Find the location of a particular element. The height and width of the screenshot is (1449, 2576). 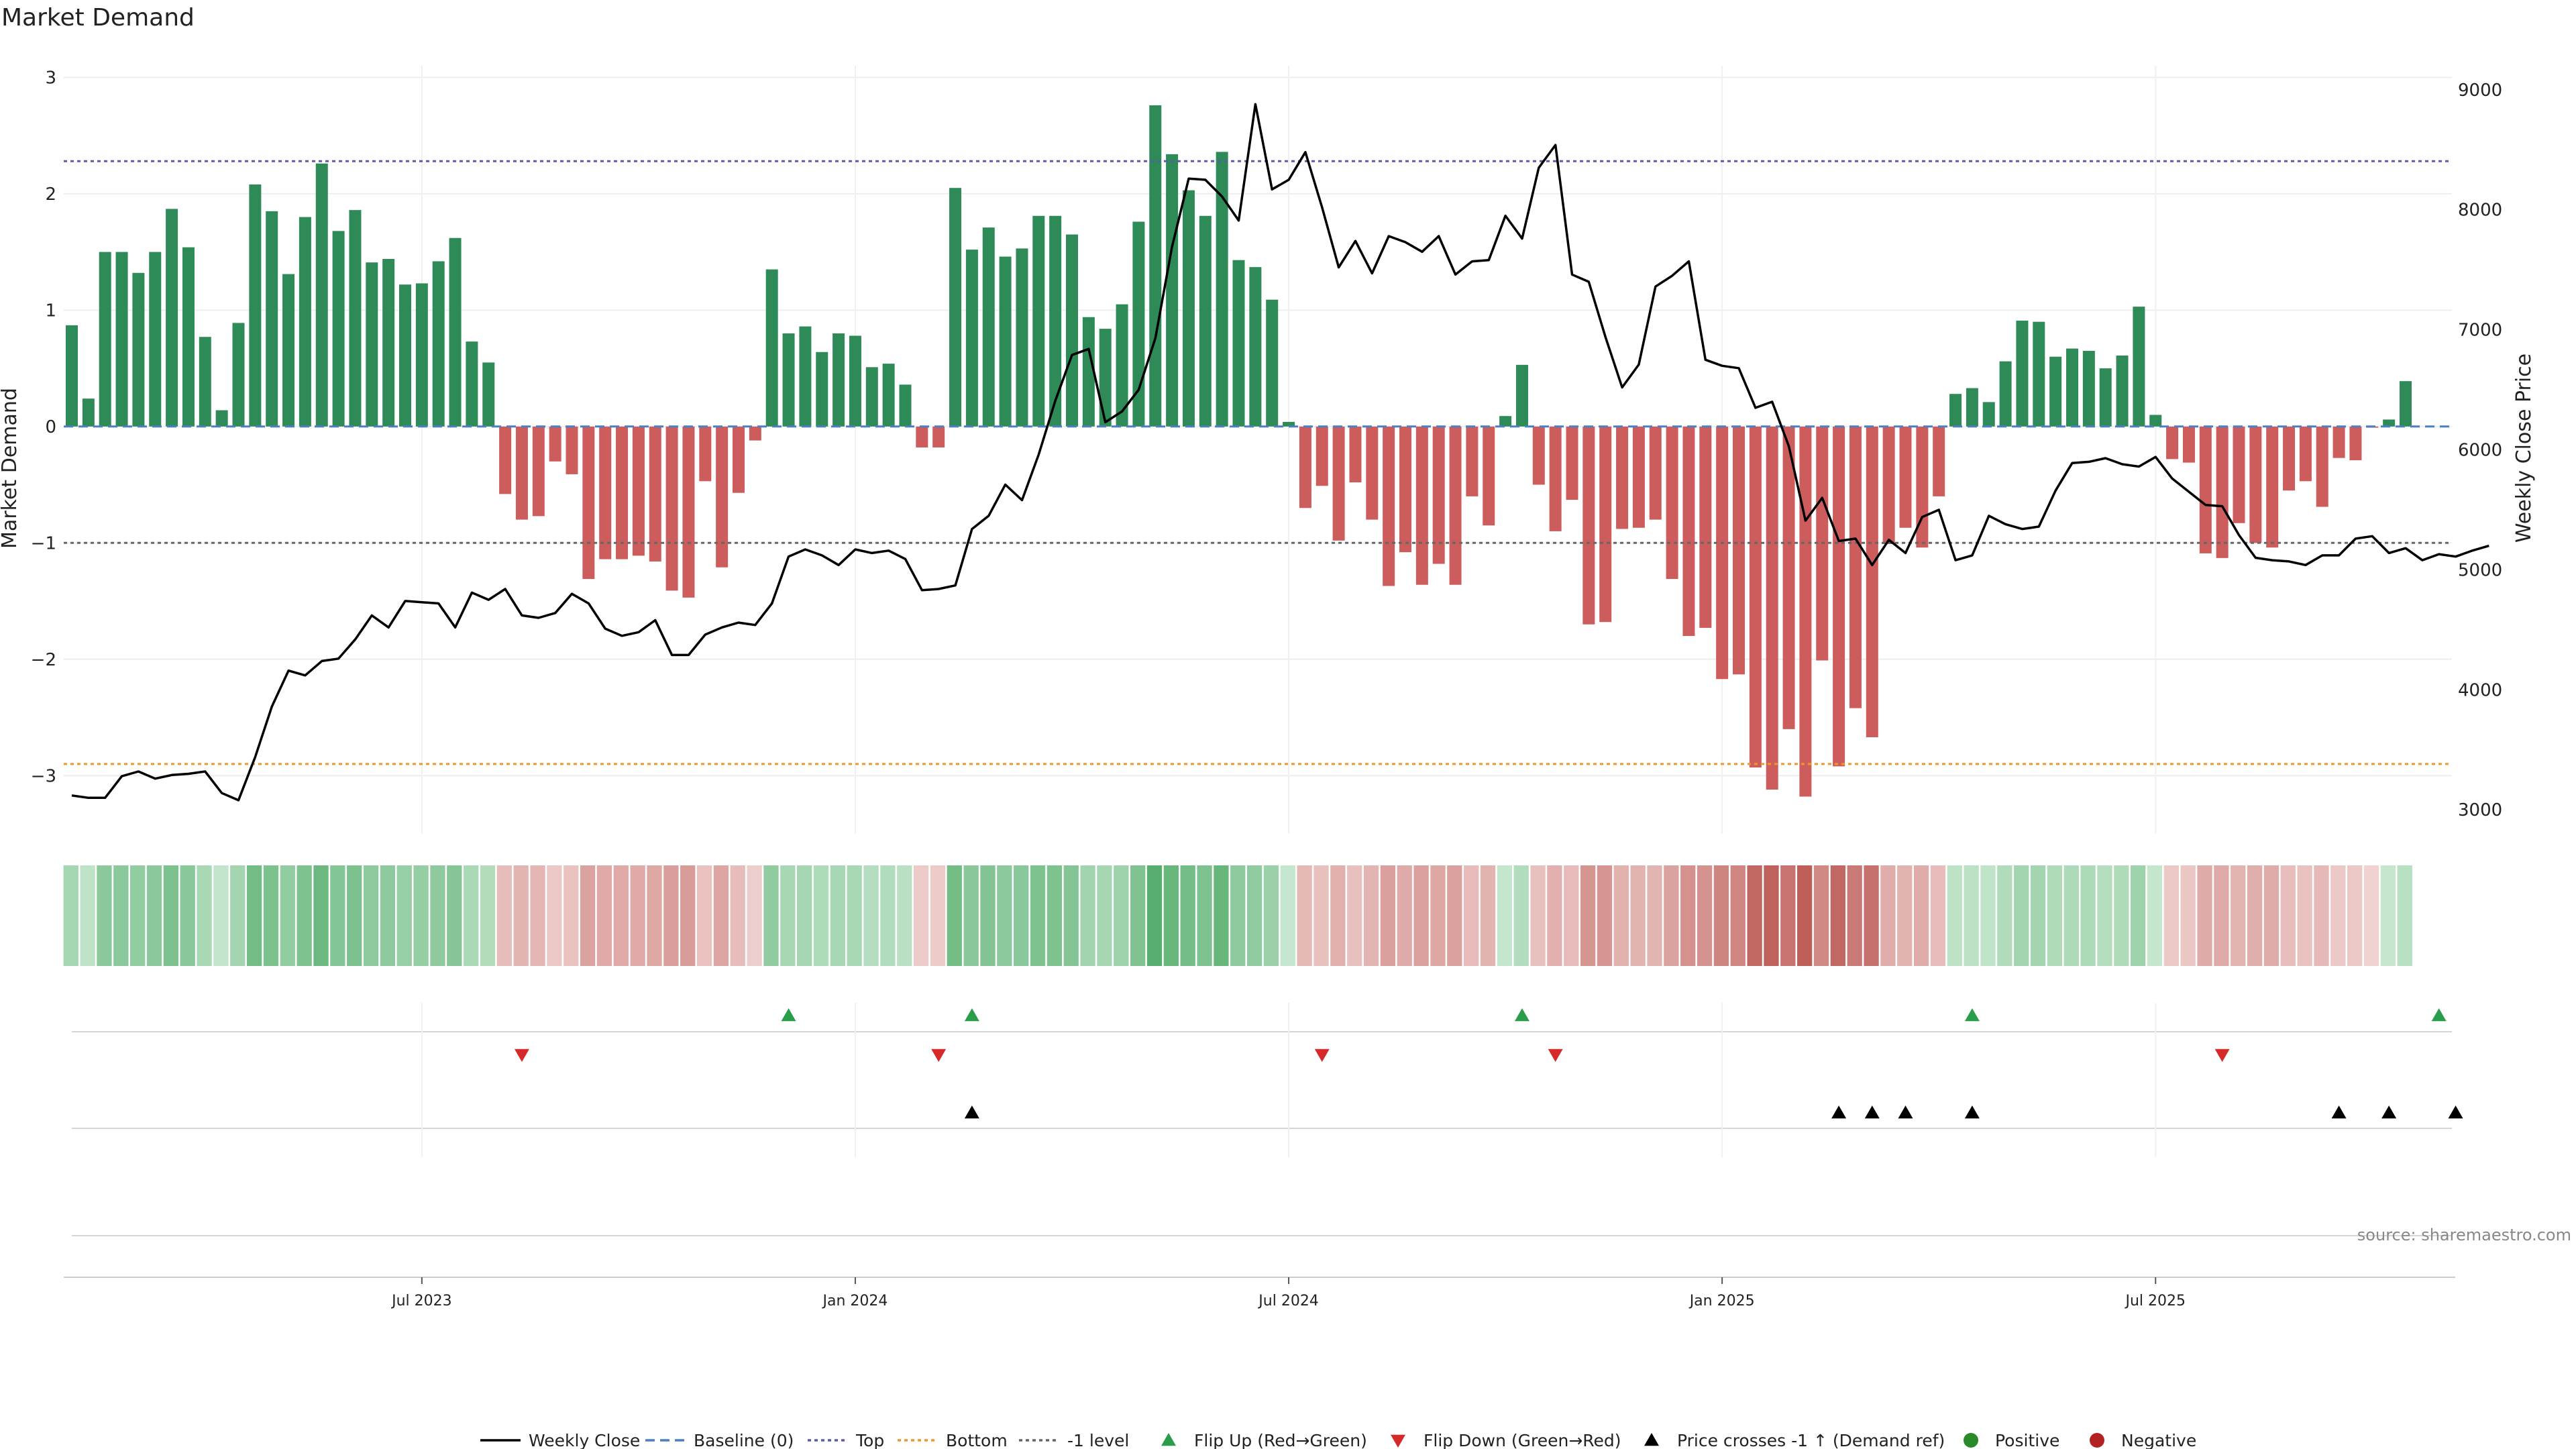

legend-flip-down-label: Flip Down (Green→Red) is located at coordinates (1522, 1440).